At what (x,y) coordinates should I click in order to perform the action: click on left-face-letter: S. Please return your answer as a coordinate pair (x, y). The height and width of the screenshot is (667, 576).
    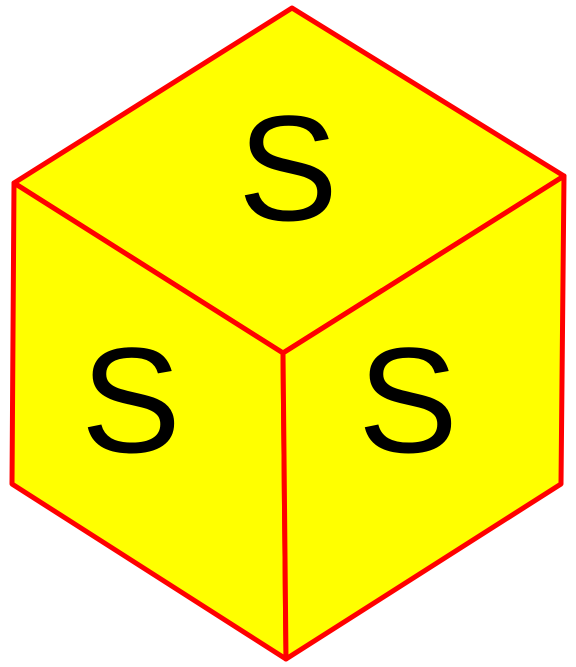
    Looking at the image, I should click on (131, 400).